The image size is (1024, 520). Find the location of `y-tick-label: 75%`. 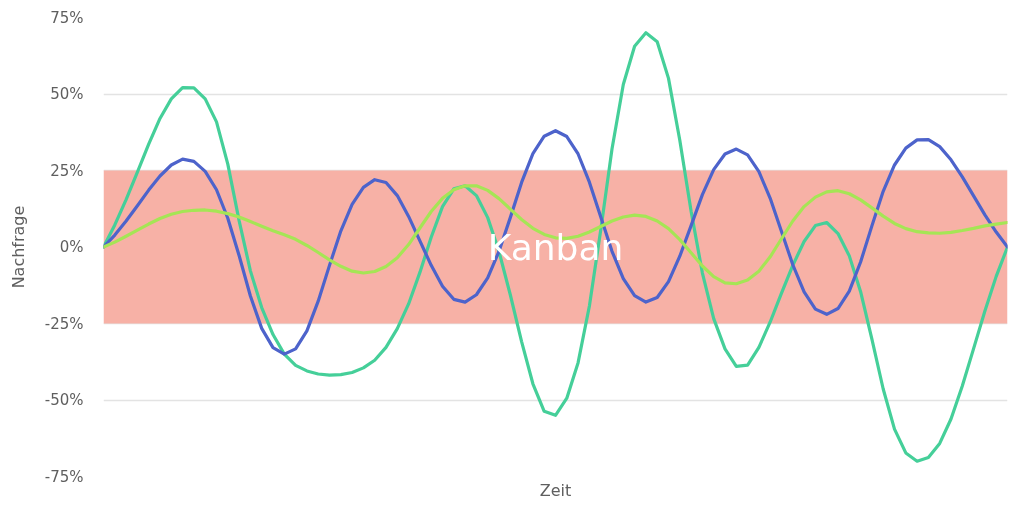

y-tick-label: 75% is located at coordinates (67, 17).